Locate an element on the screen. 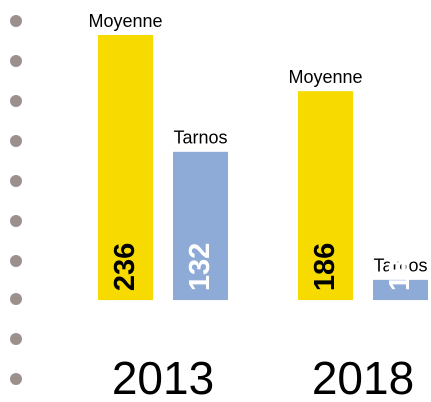 The height and width of the screenshot is (402, 431). value-label: 18 is located at coordinates (400, 275).